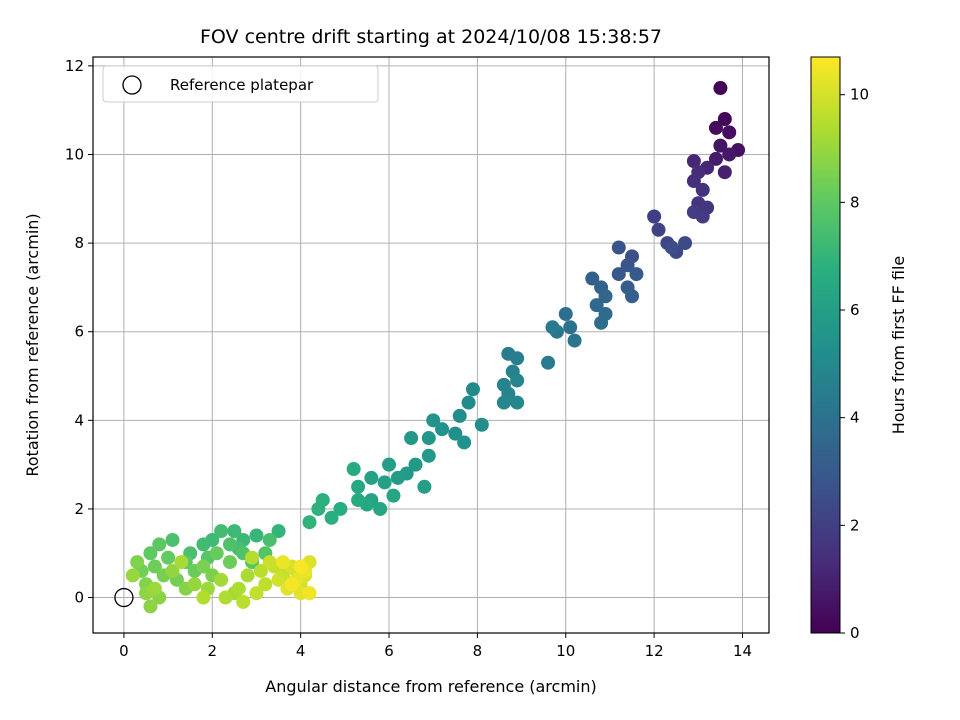  I want to click on x-tick-label: 0, so click(124, 651).